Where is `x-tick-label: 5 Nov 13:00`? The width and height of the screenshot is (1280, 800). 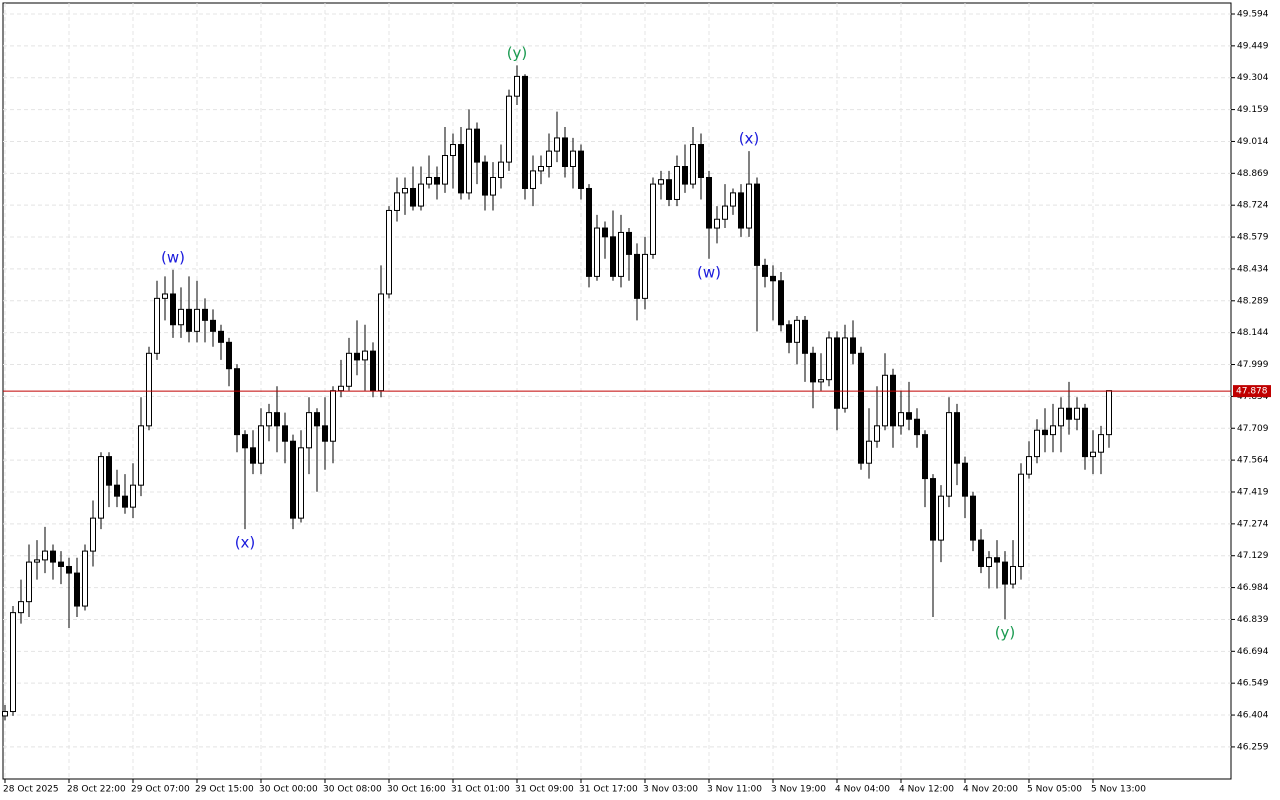 x-tick-label: 5 Nov 13:00 is located at coordinates (1118, 790).